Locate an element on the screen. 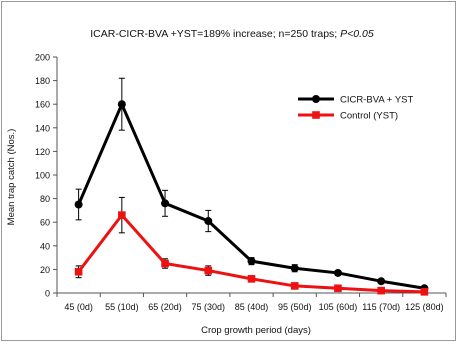 This screenshot has height=347, width=458. x-axis-label: Crop growth period (days) is located at coordinates (256, 330).